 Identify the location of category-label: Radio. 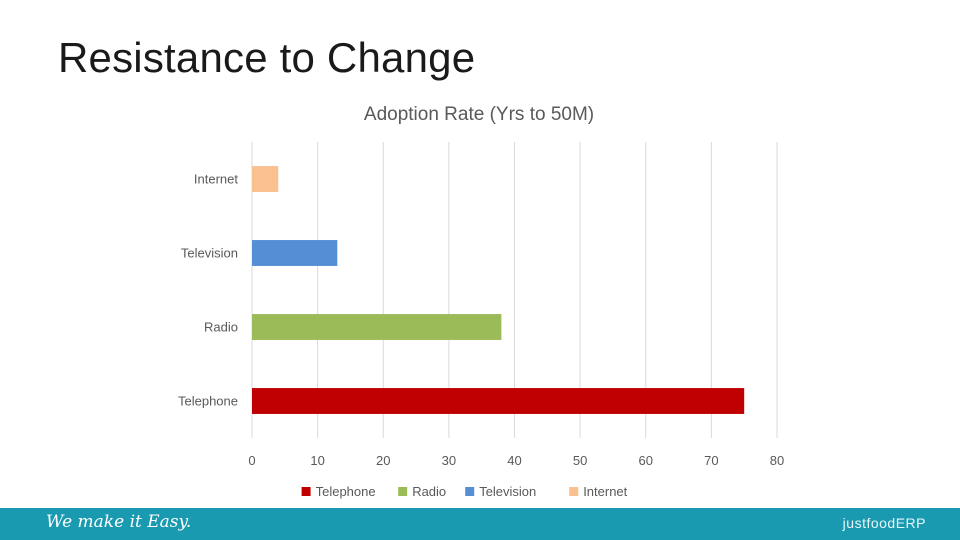
(221, 327).